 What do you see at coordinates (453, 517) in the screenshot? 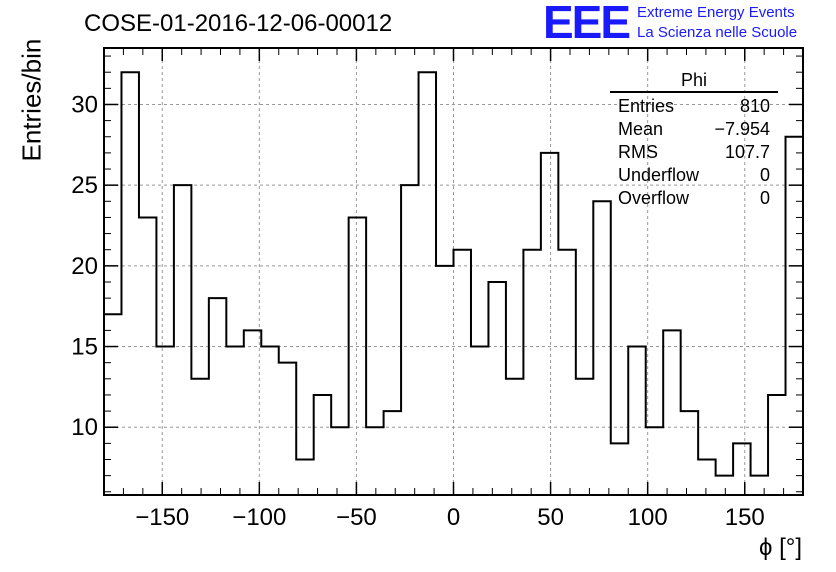
I see `x-tick-label: 0` at bounding box center [453, 517].